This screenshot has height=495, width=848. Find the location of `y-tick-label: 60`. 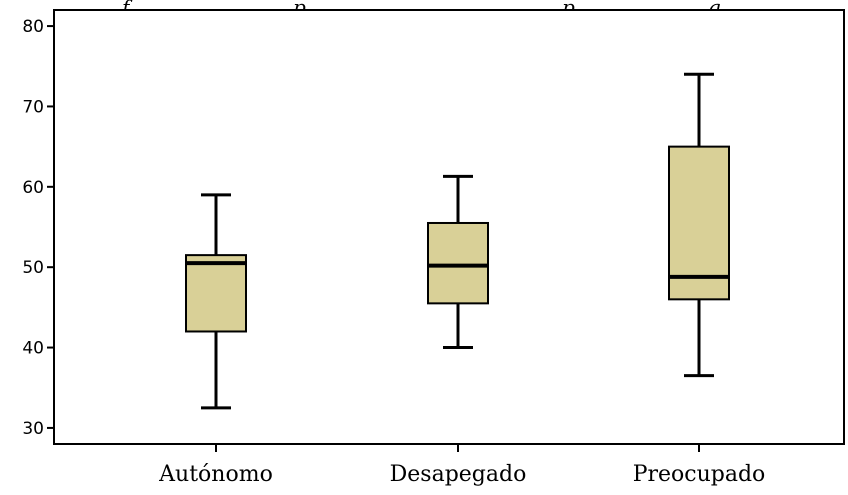

y-tick-label: 60 is located at coordinates (33, 188).